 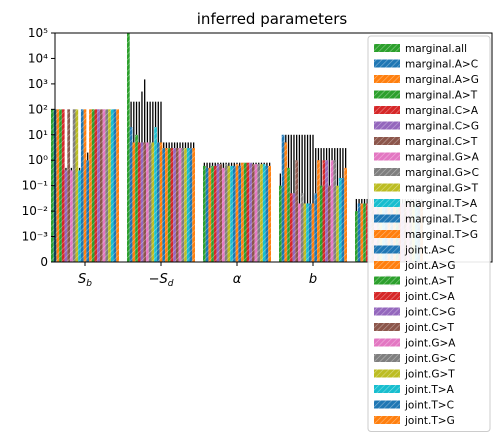 I want to click on bar-joint.A>T-S_b, so click(x=93, y=185).